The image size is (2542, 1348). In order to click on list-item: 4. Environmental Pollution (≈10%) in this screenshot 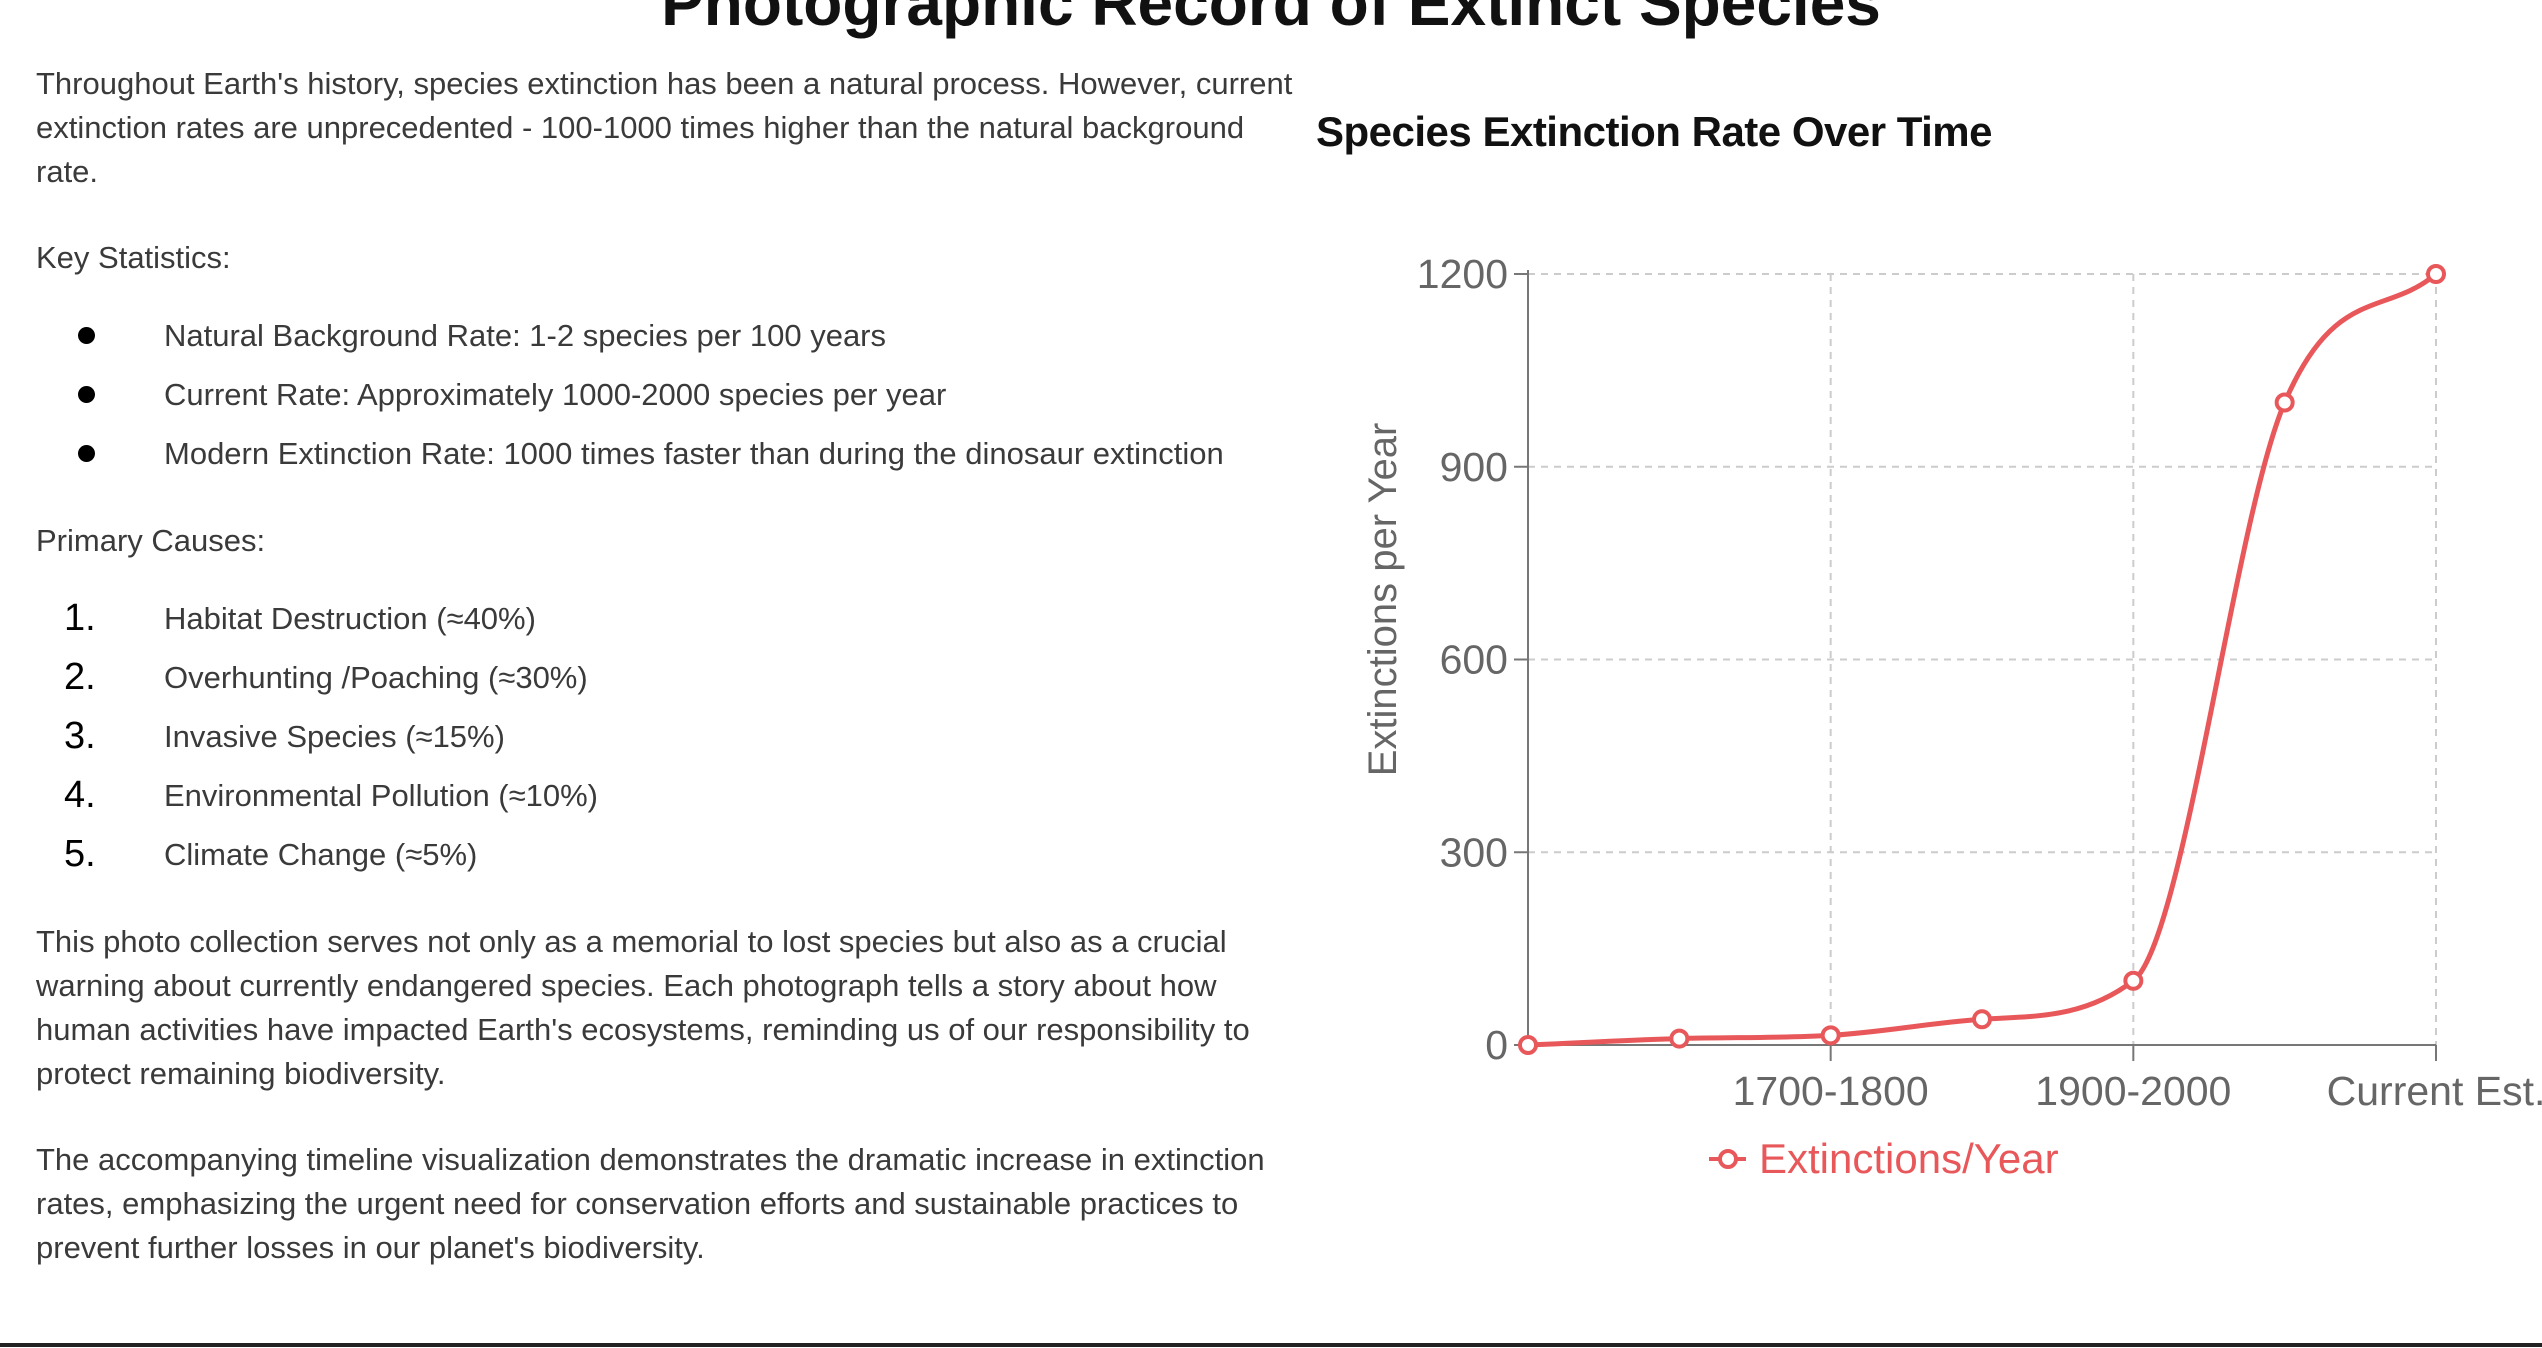, I will do `click(671, 795)`.